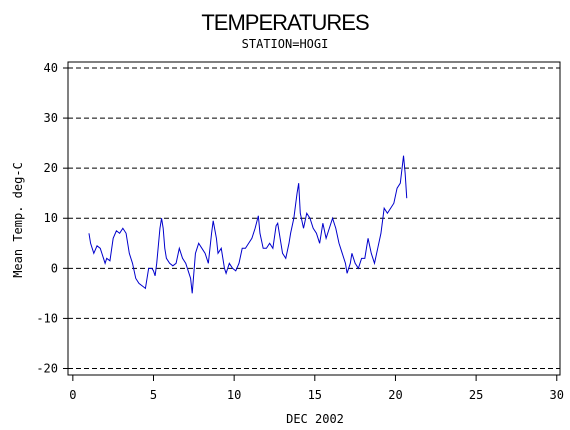 This screenshot has width=570, height=430. Describe the element at coordinates (54, 268) in the screenshot. I see `y-tick-label: 0` at that location.